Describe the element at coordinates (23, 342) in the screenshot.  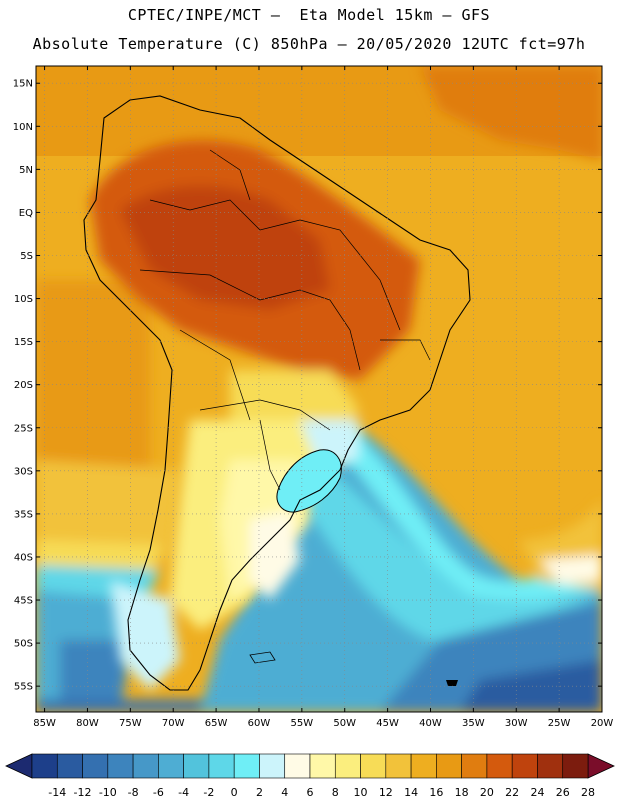
I see `lat-tick-label: 15S` at that location.